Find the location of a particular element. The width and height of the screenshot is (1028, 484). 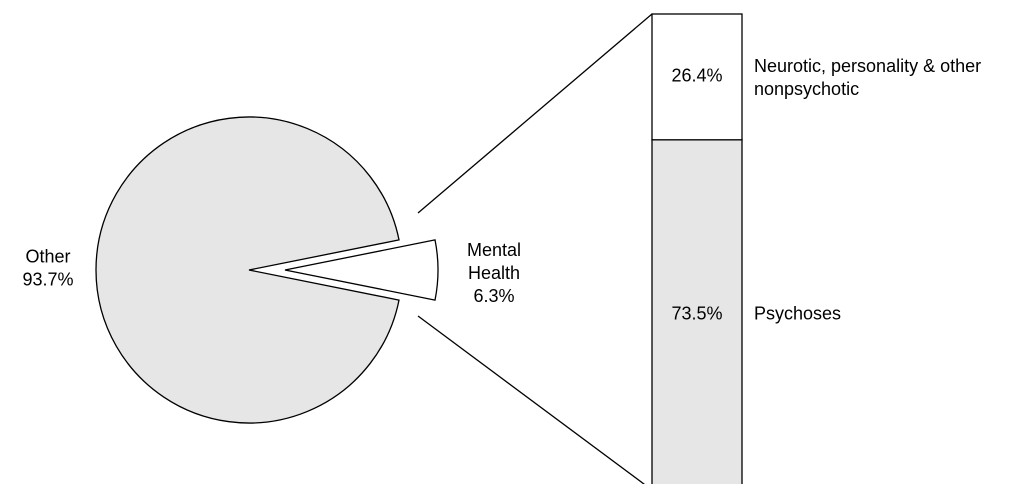

stacked-bar is located at coordinates (697, 248).